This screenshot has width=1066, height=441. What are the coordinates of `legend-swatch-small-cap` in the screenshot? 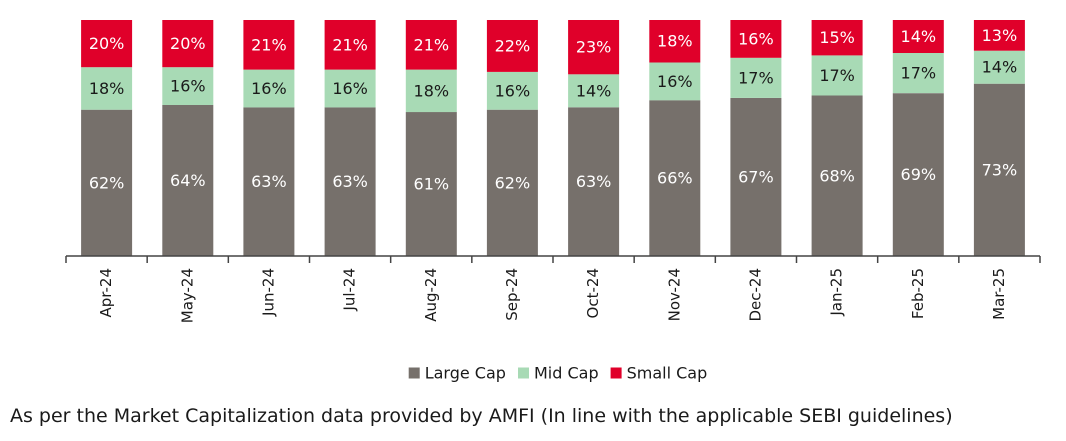 It's located at (616, 373).